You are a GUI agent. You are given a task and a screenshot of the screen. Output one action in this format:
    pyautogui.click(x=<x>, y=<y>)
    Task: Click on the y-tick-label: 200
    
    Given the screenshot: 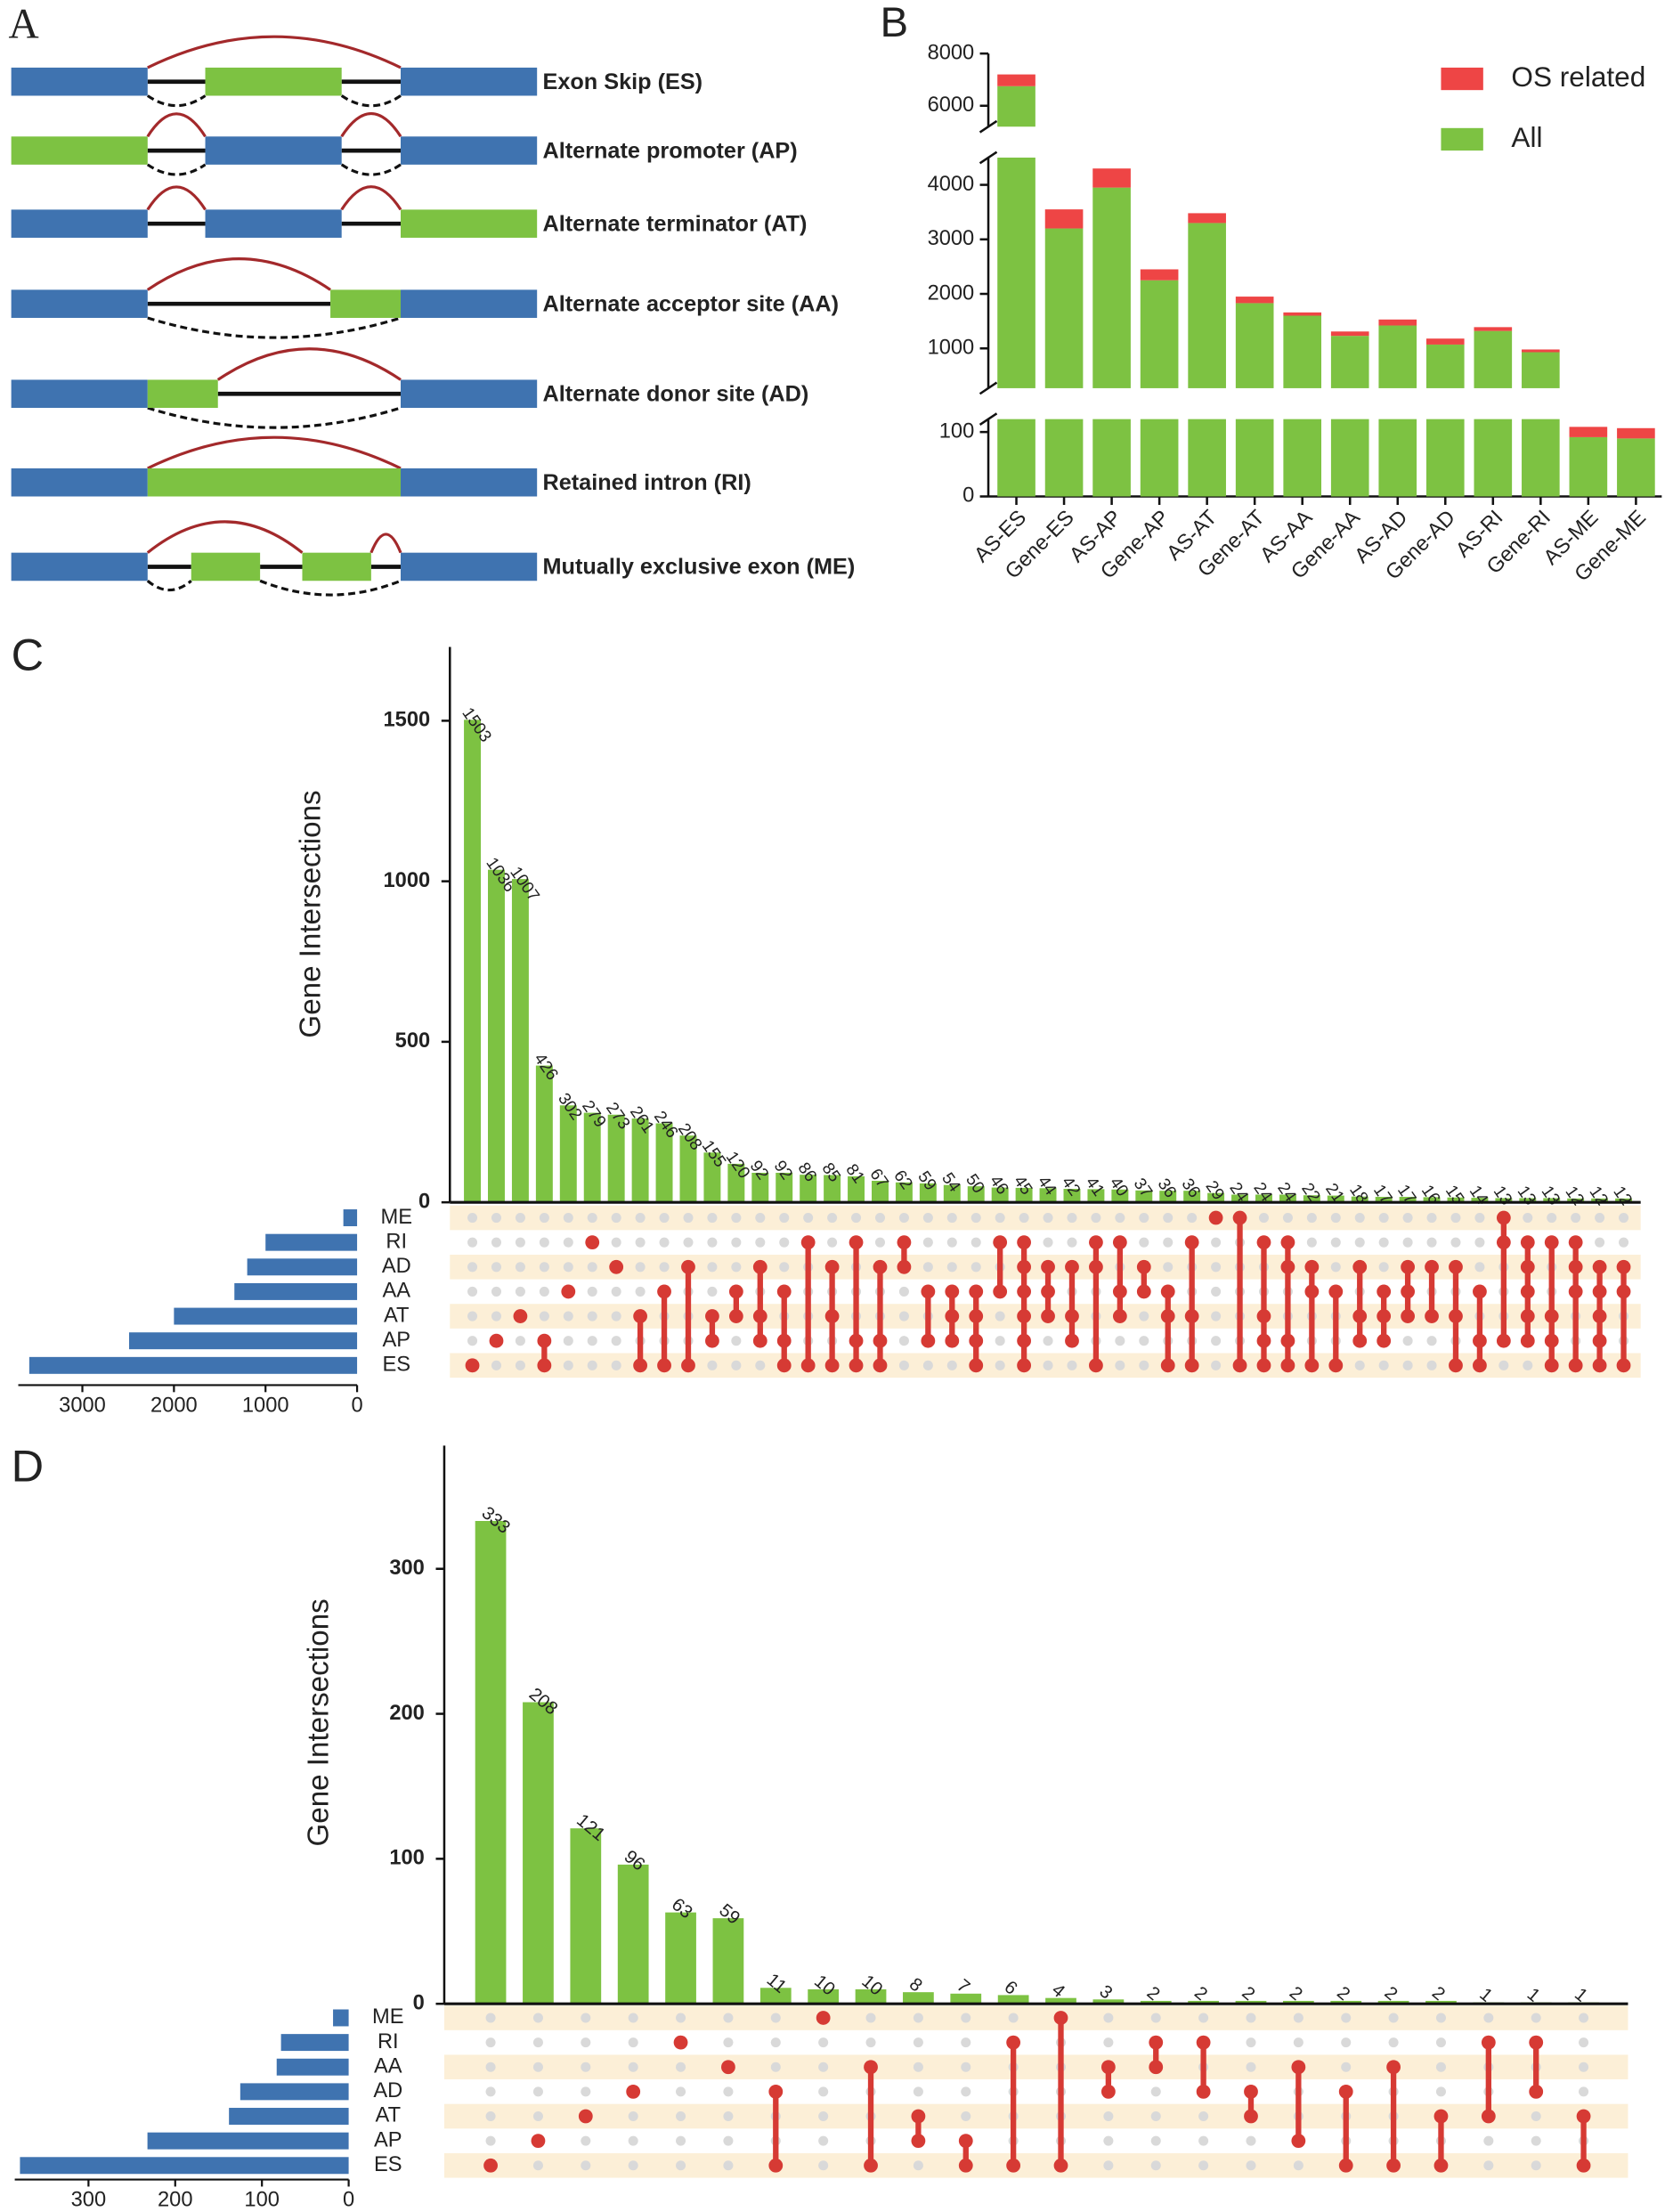 What is the action you would take?
    pyautogui.click(x=407, y=1713)
    